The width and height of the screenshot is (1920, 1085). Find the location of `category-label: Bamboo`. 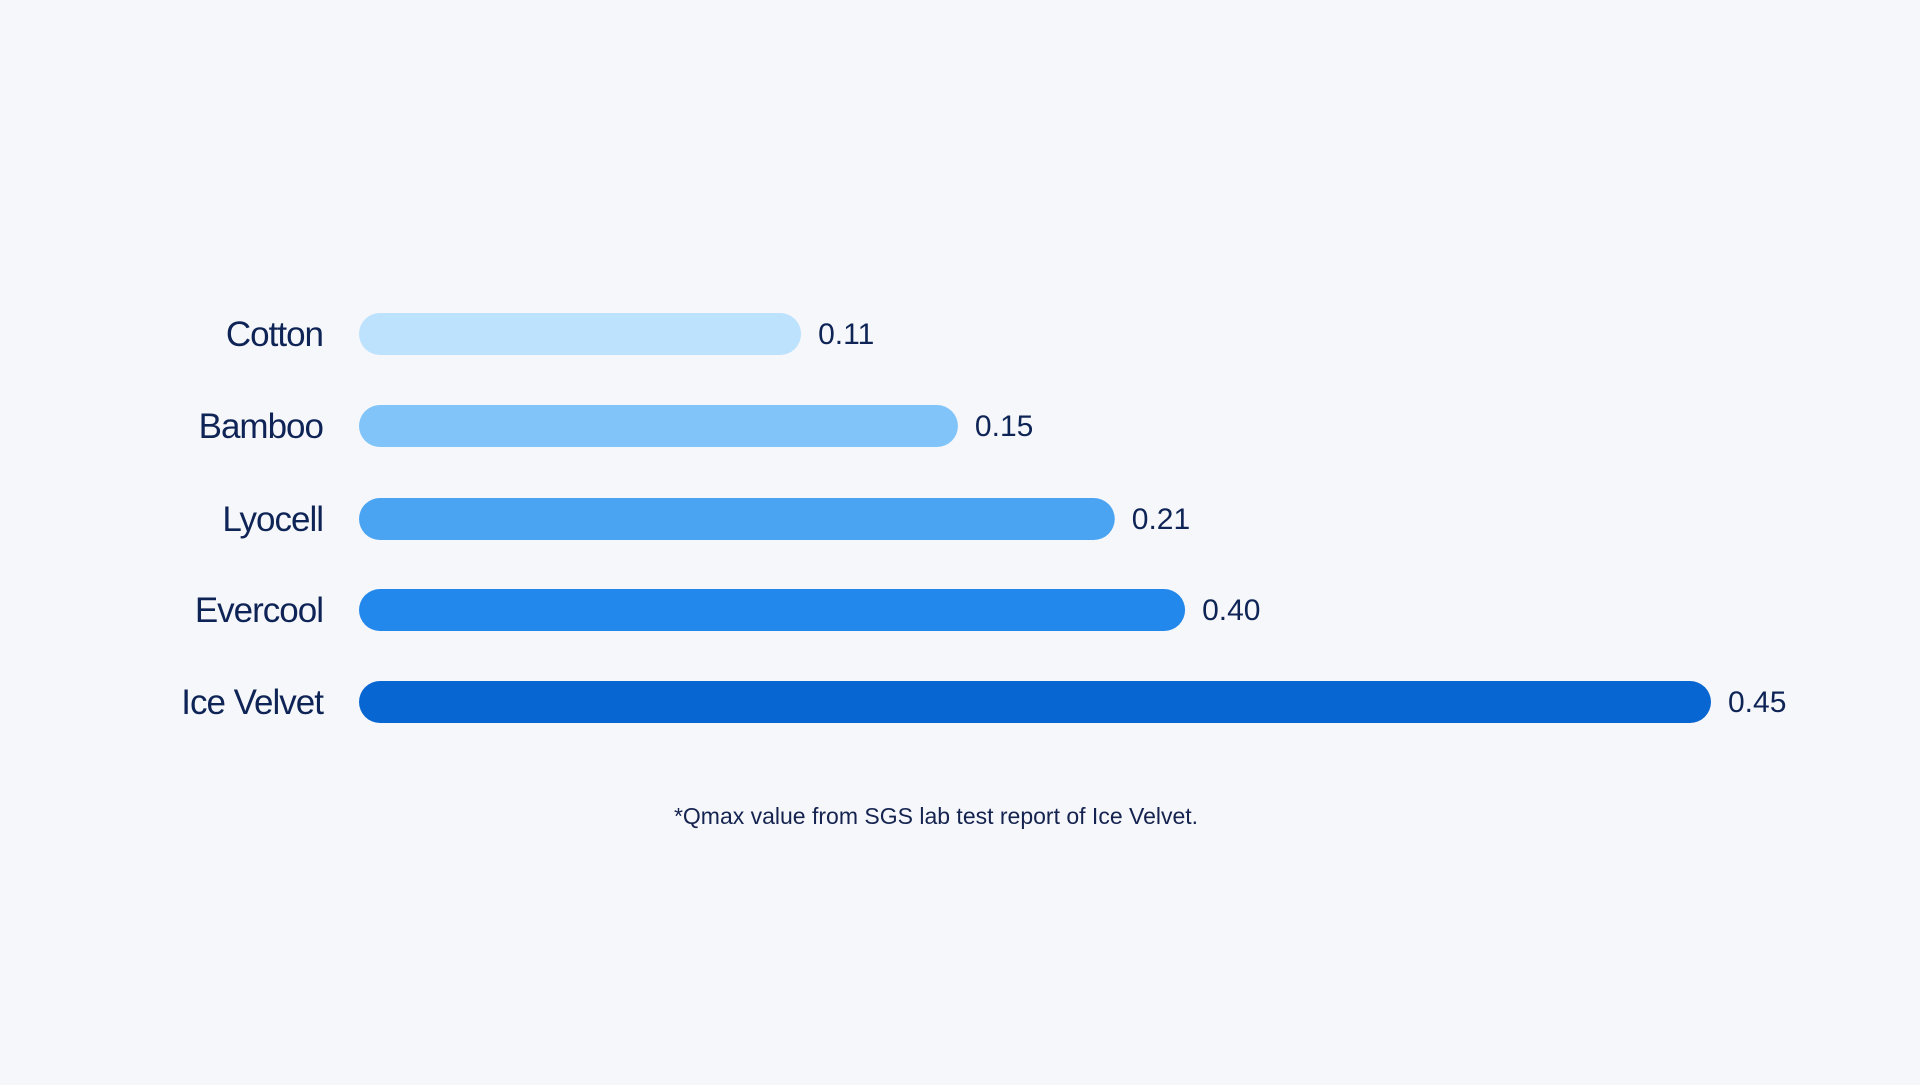

category-label: Bamboo is located at coordinates (261, 426).